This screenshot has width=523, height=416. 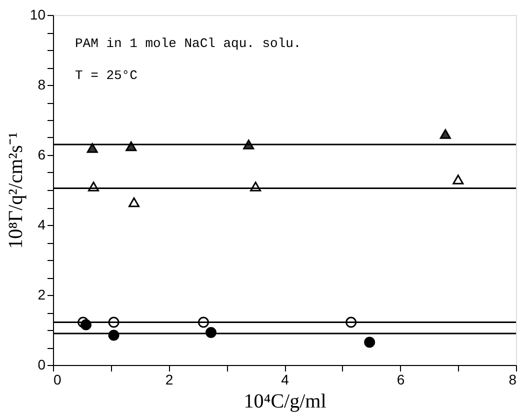 What do you see at coordinates (38, 14) in the screenshot?
I see `y-tick-label: 10` at bounding box center [38, 14].